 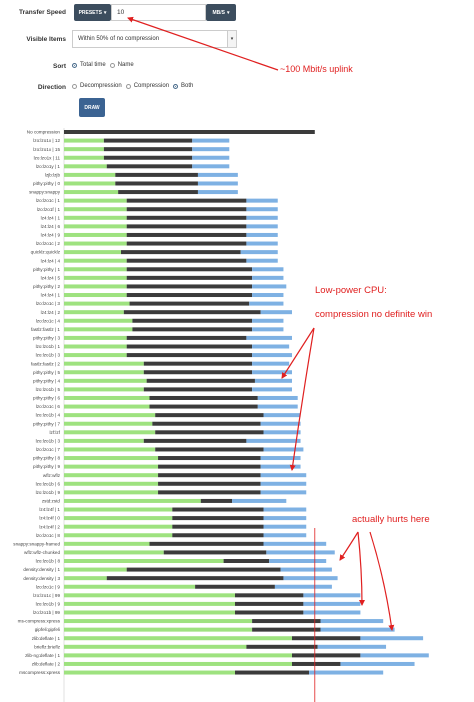 What do you see at coordinates (51, 235) in the screenshot?
I see `category-label: lz4:lz4 | 9` at bounding box center [51, 235].